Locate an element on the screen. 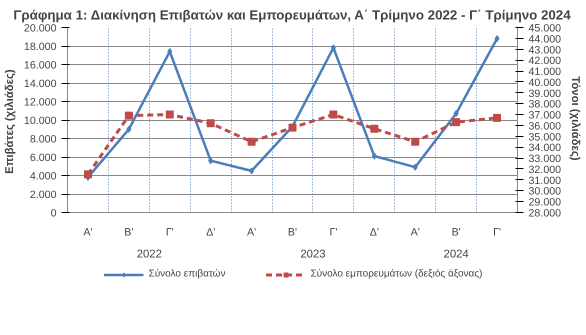 The image size is (586, 335). y2-tick-label: 34.000 is located at coordinates (545, 148).